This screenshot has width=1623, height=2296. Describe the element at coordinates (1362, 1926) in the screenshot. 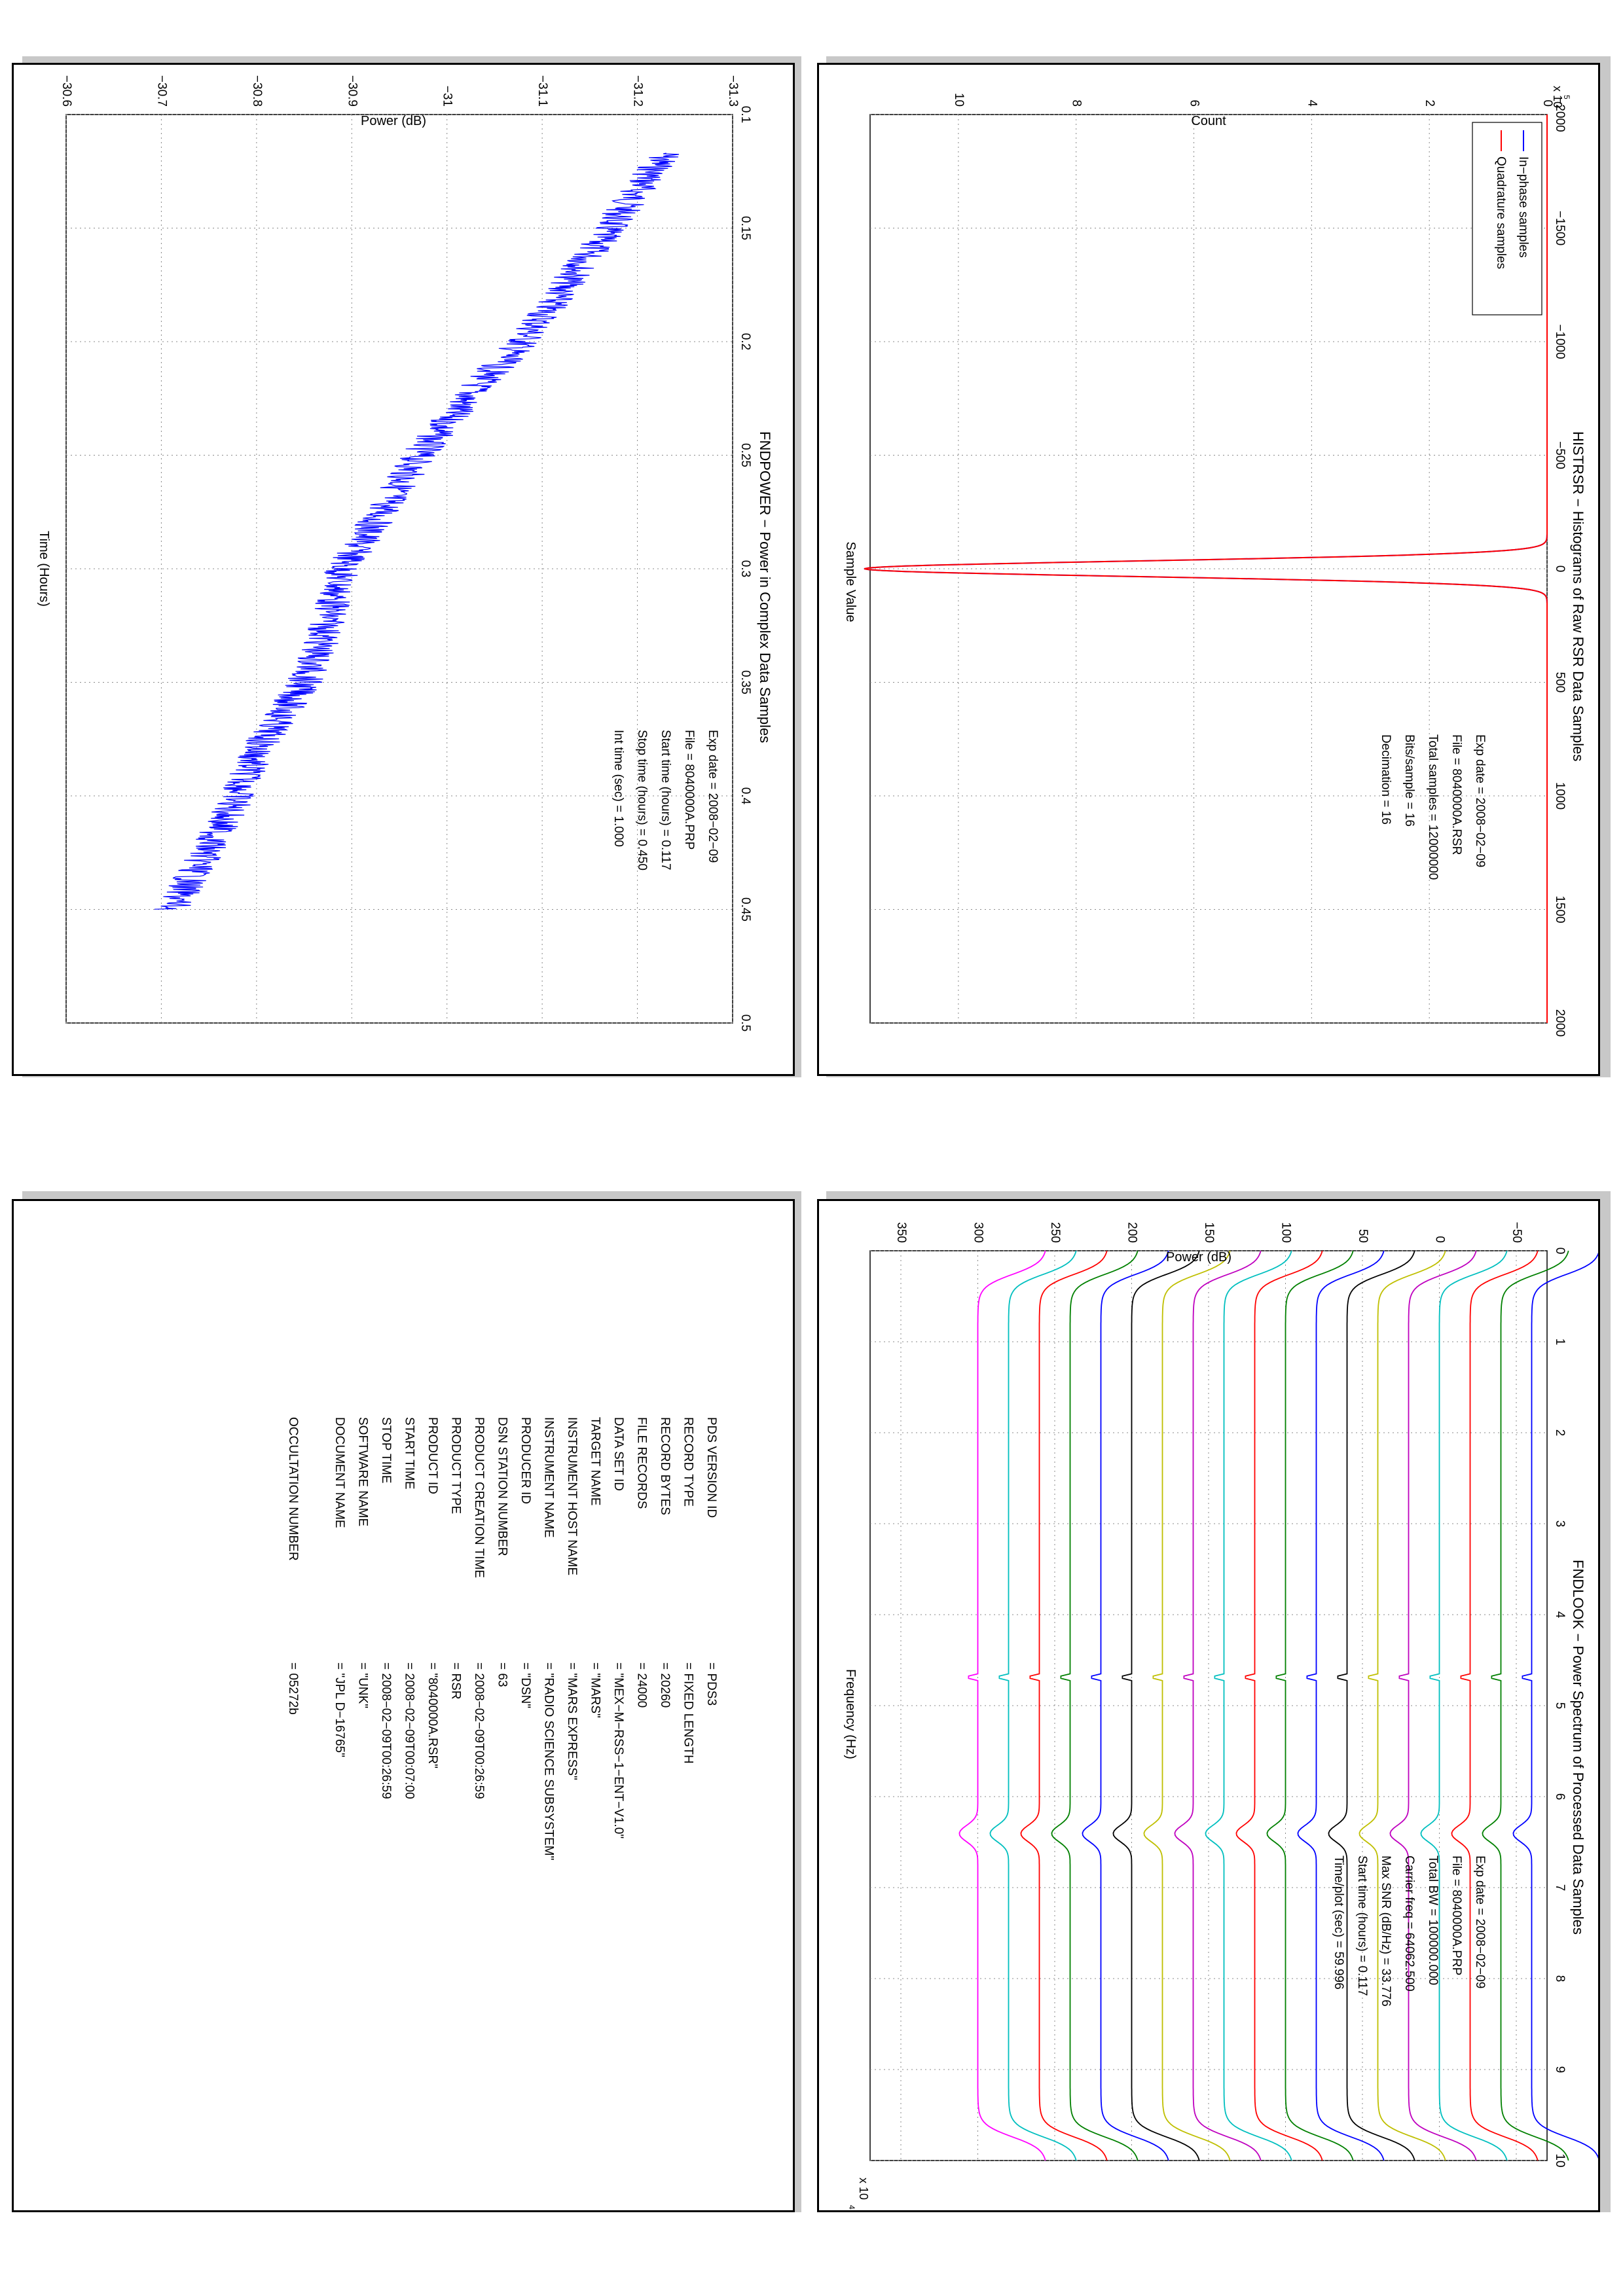

I see `spec-info-line: Start time (hours) = 0.117` at that location.